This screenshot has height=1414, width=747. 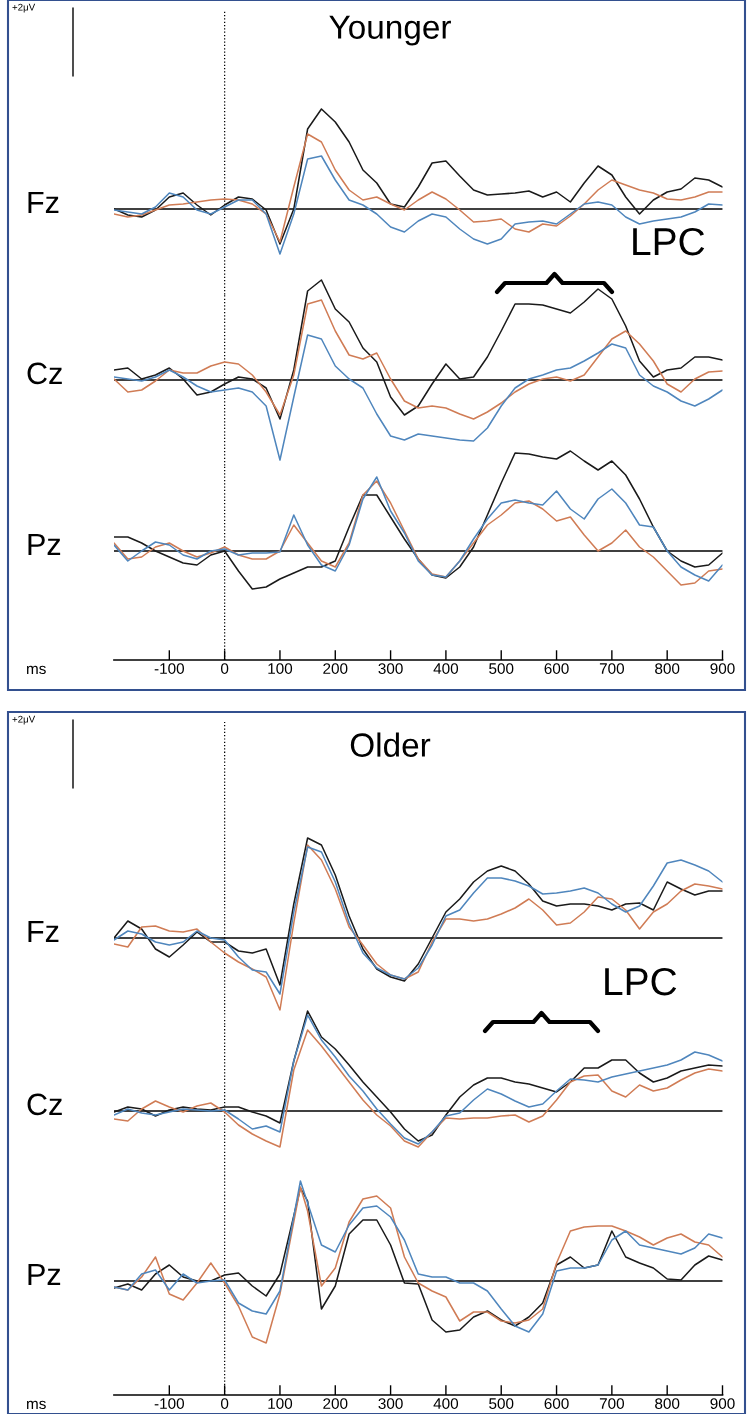 I want to click on chart-title: Older, so click(x=390, y=744).